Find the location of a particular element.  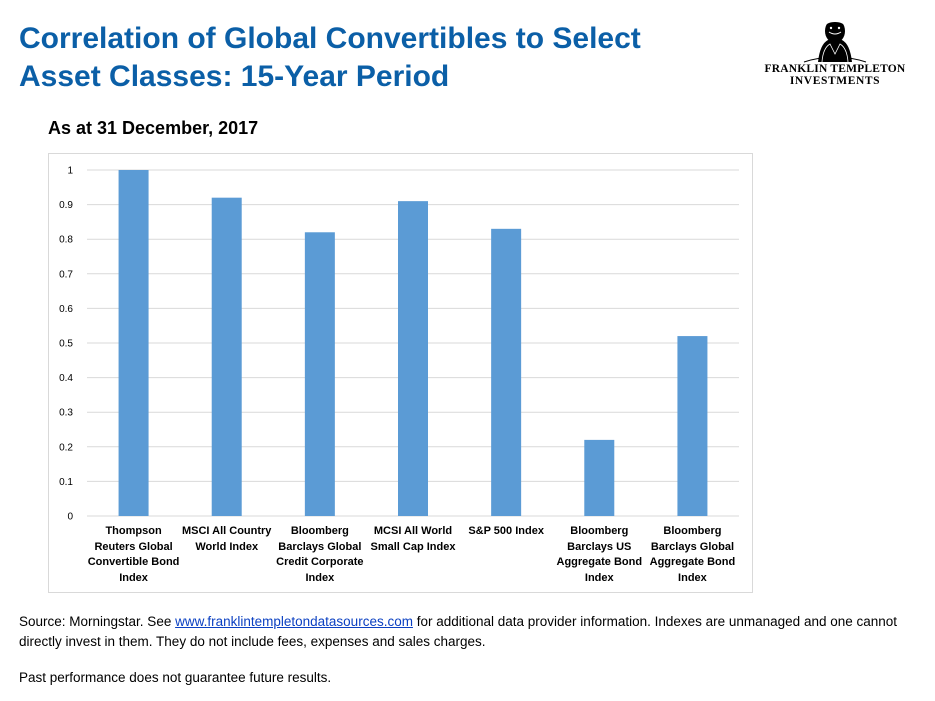

chart-subtitle: As at 31 December, 2017 is located at coordinates (153, 128).